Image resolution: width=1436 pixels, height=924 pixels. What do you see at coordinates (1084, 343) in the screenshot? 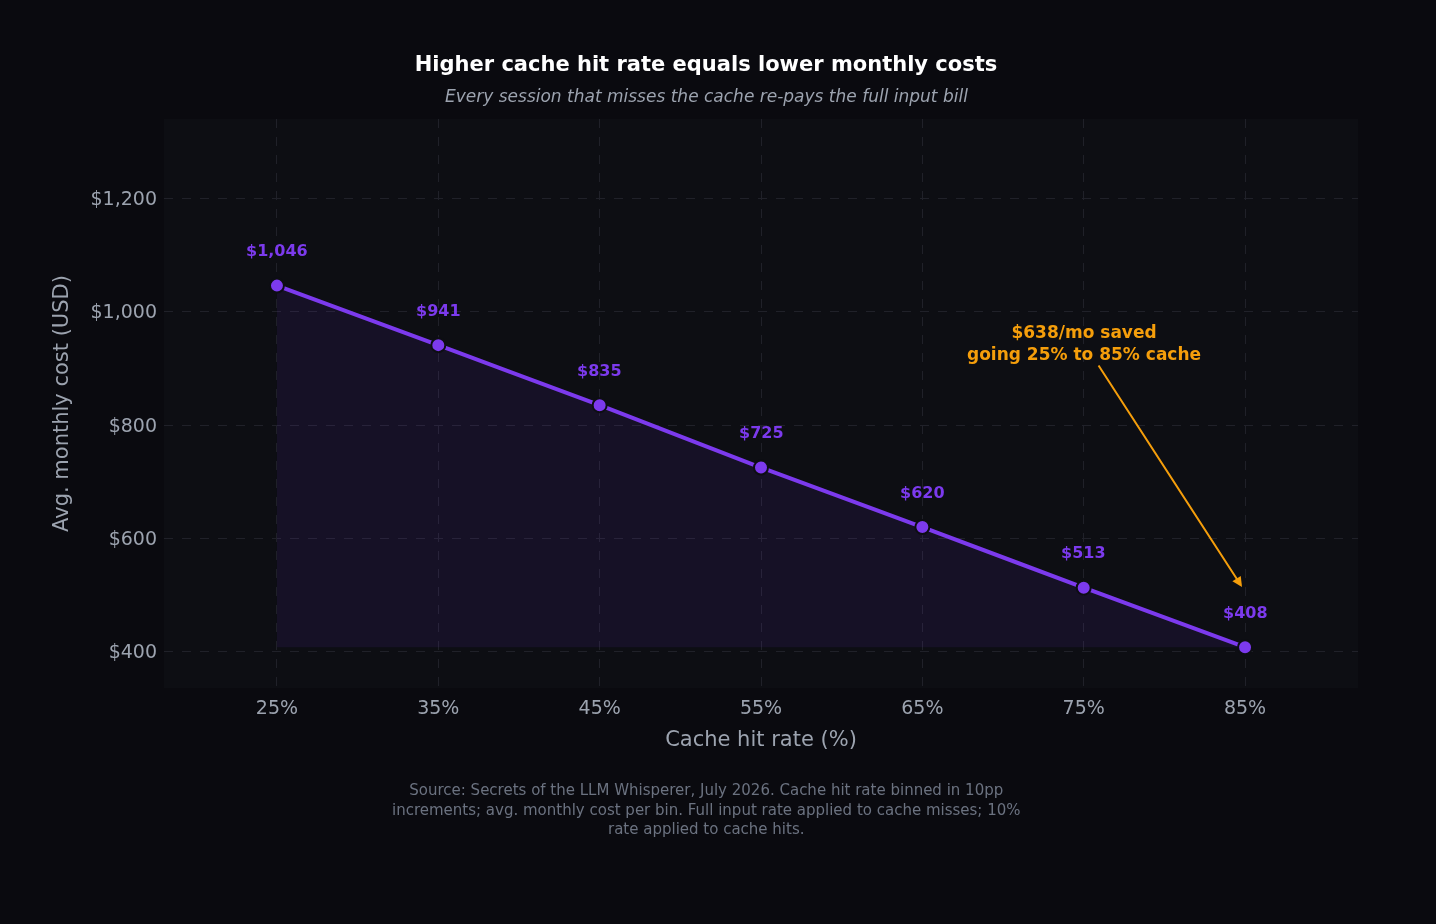
I see `annotation: $638/mo saved going 25% to 85% cache` at bounding box center [1084, 343].